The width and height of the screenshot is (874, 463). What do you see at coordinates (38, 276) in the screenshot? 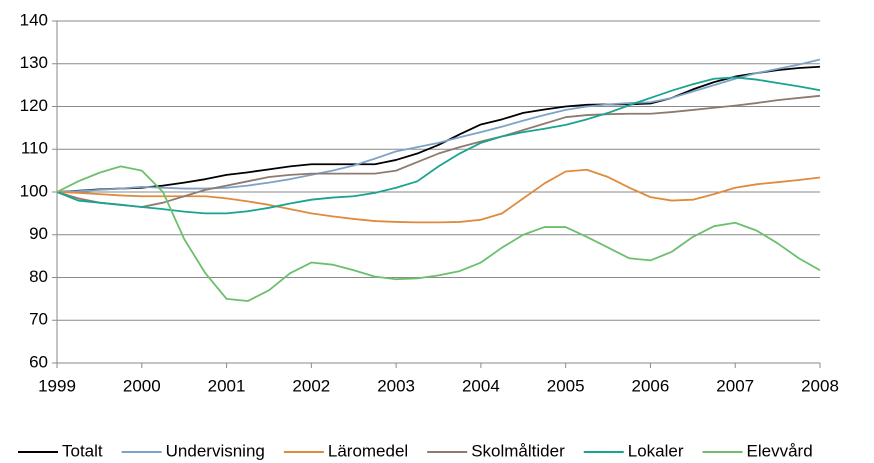
I see `y-tick-label: 80` at bounding box center [38, 276].